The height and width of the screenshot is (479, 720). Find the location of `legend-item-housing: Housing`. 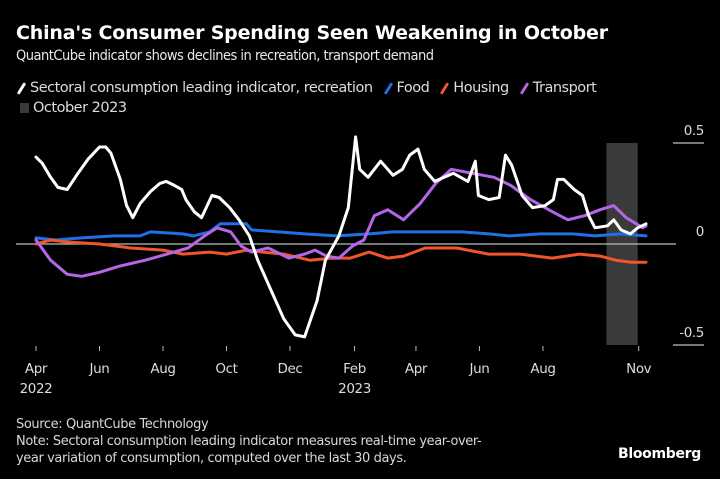

legend-item-housing: Housing is located at coordinates (474, 88).